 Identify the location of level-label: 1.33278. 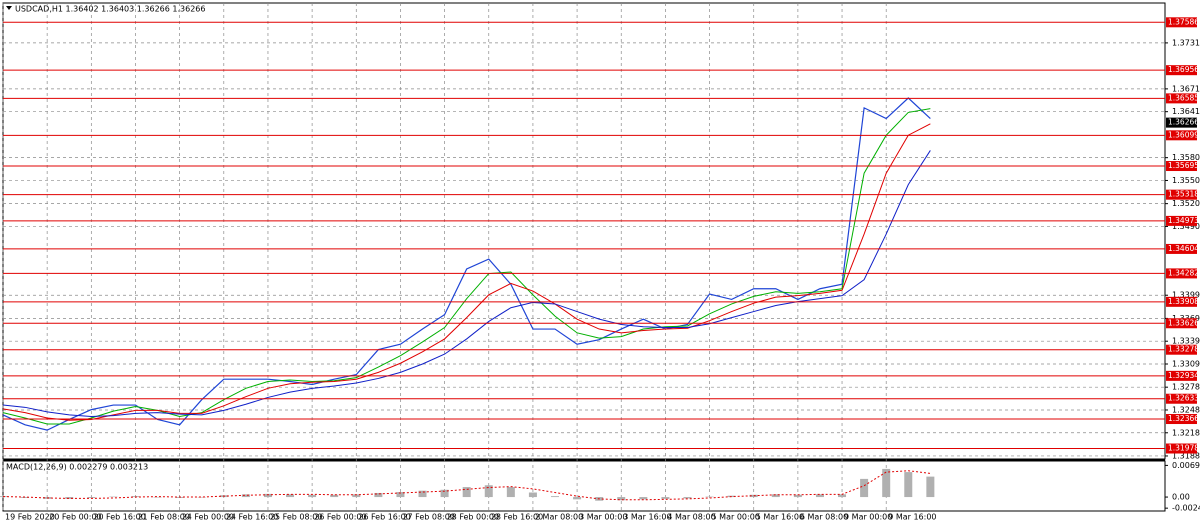
(1183, 349).